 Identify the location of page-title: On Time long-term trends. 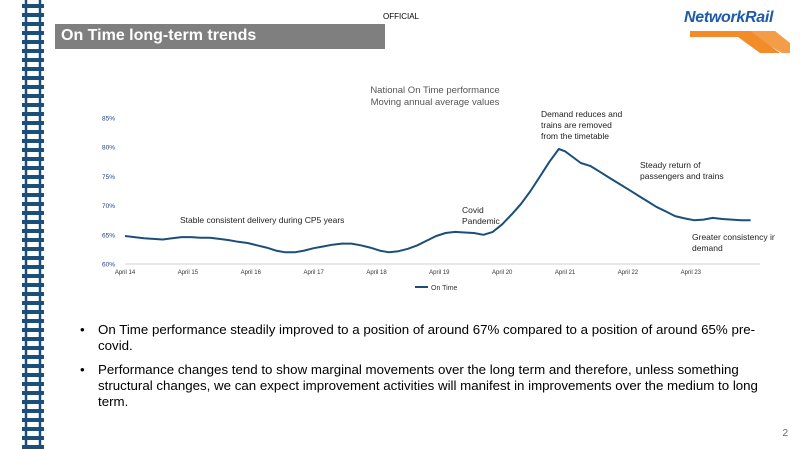
(159, 35).